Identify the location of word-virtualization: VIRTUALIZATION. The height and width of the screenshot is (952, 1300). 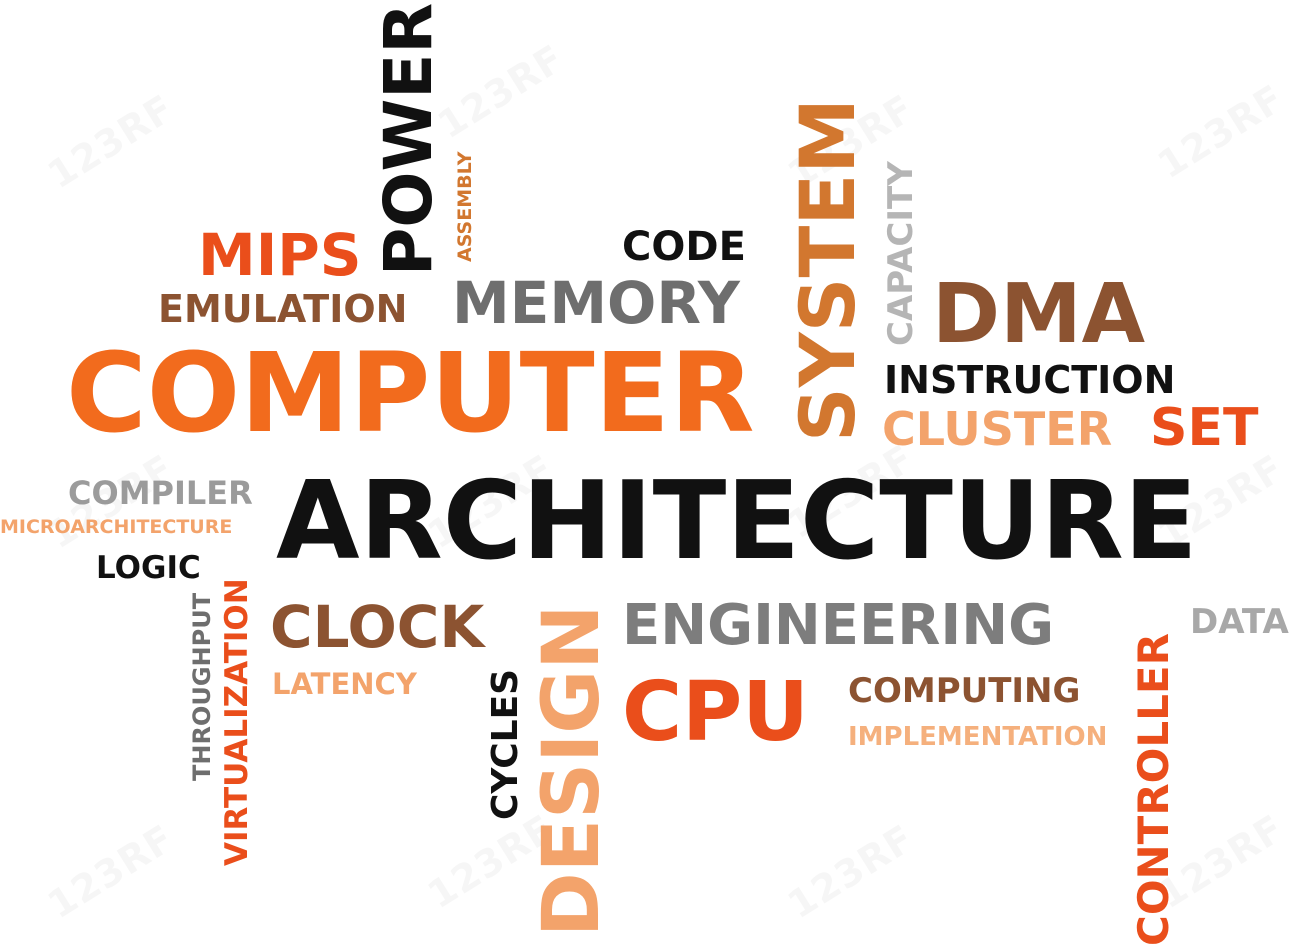
(237, 722).